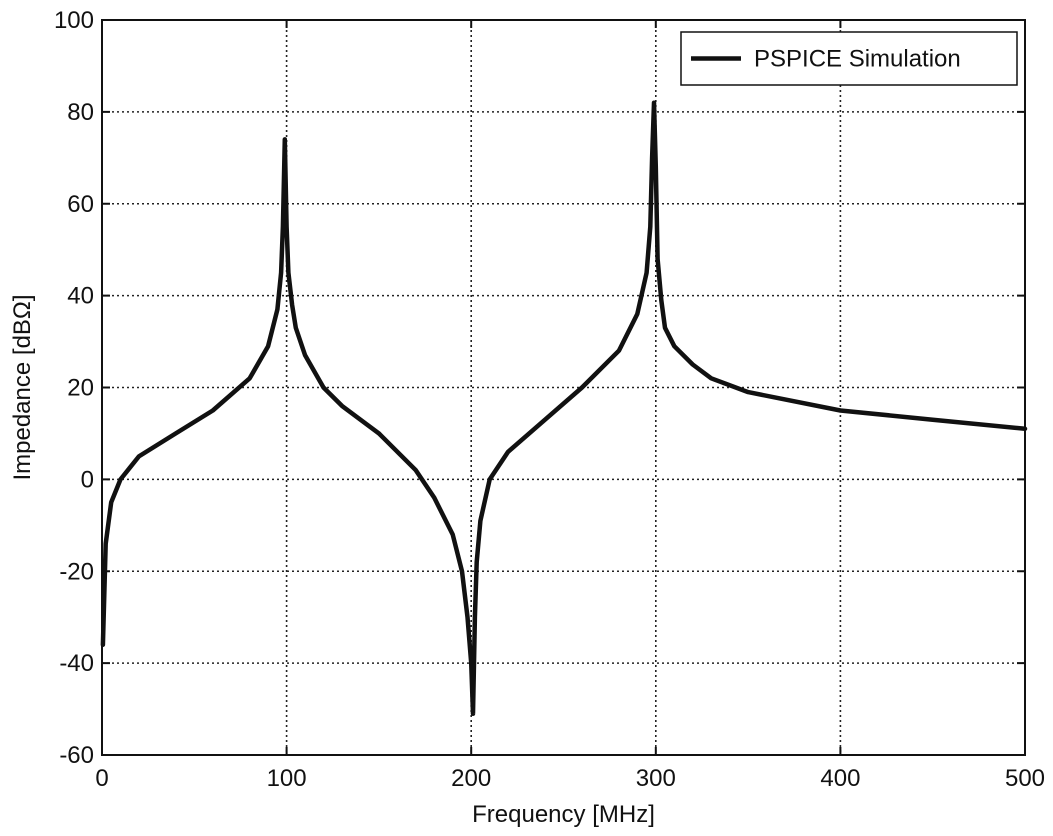 The height and width of the screenshot is (836, 1053). Describe the element at coordinates (80, 204) in the screenshot. I see `y-tick-label: 60` at that location.